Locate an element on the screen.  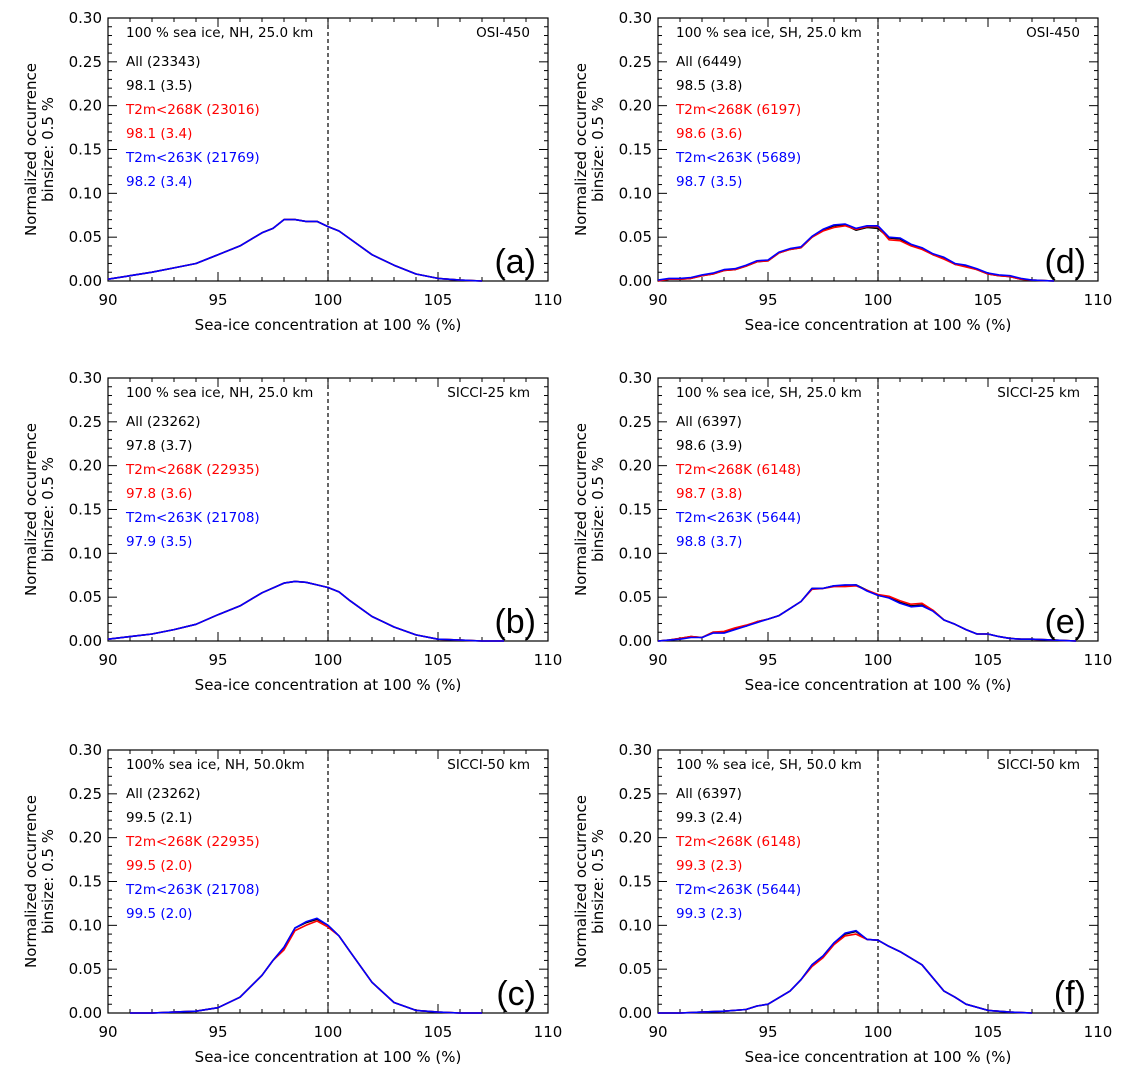
stat-value-t263: 98.7 (3.5) is located at coordinates (709, 182).